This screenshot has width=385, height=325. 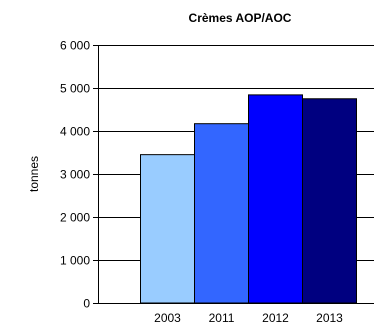 What do you see at coordinates (167, 229) in the screenshot?
I see `bar-2003` at bounding box center [167, 229].